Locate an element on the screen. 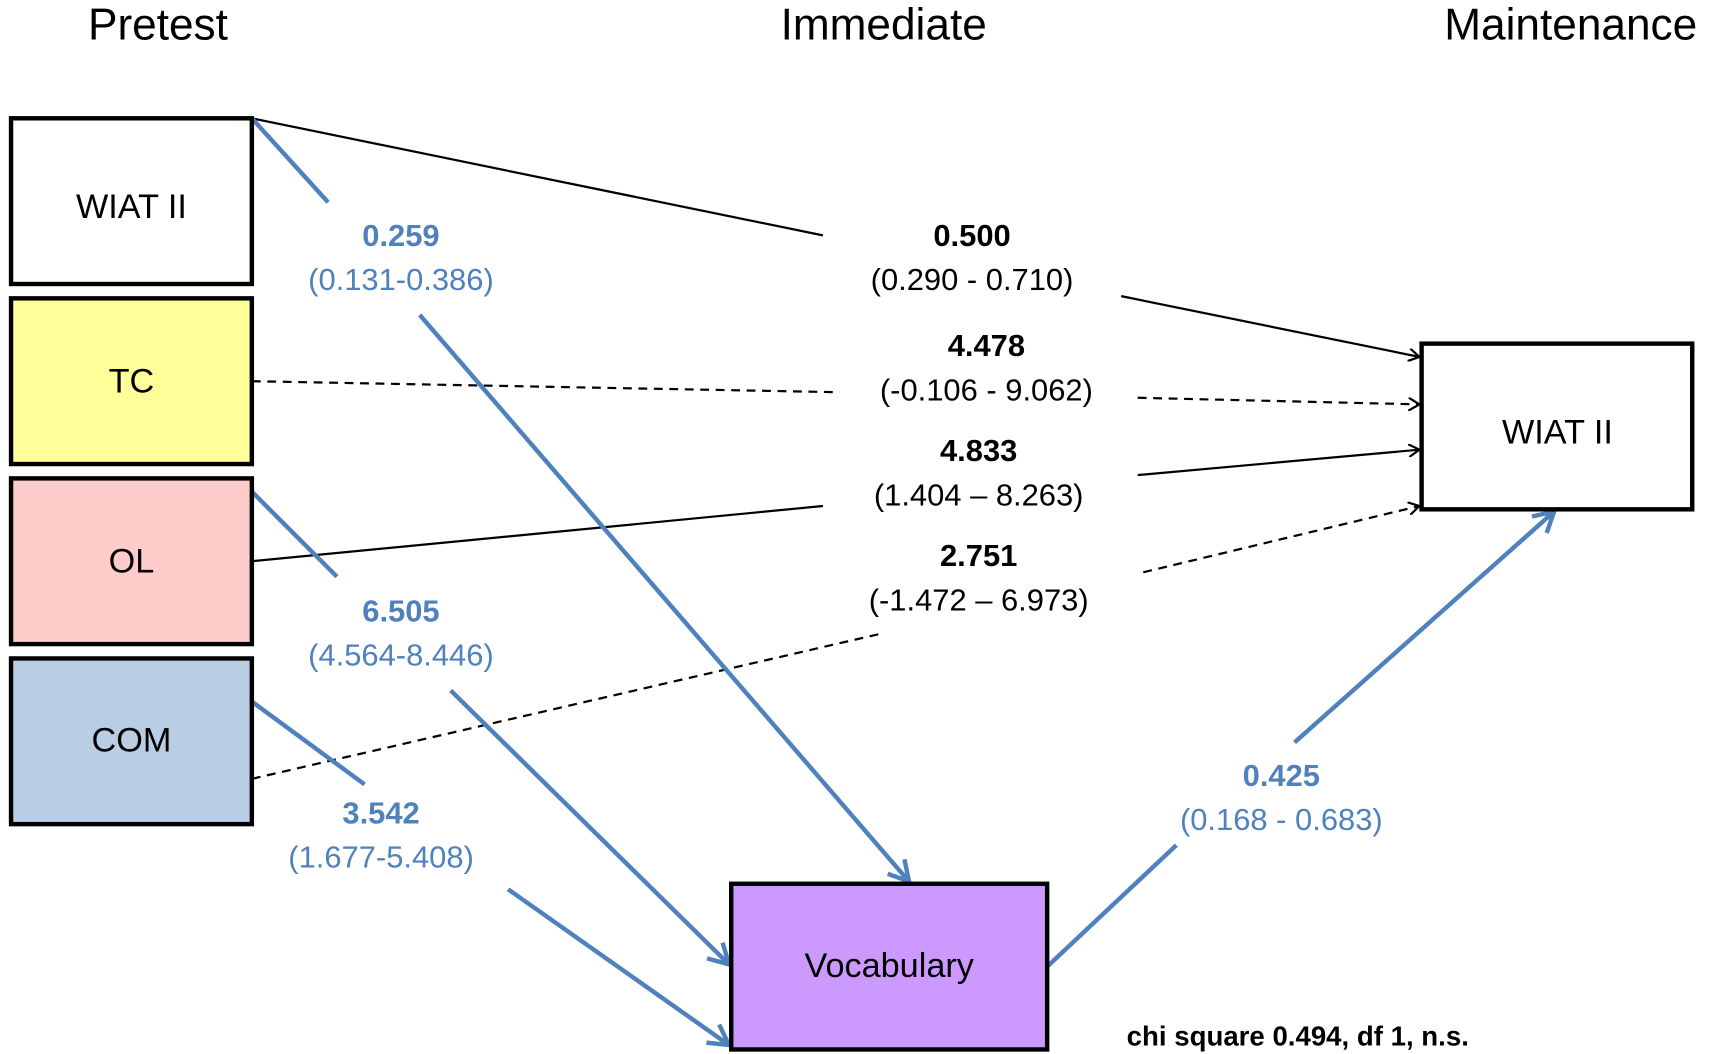 The width and height of the screenshot is (1732, 1054). confidence-interval: (1.677-5.408) is located at coordinates (381, 857).